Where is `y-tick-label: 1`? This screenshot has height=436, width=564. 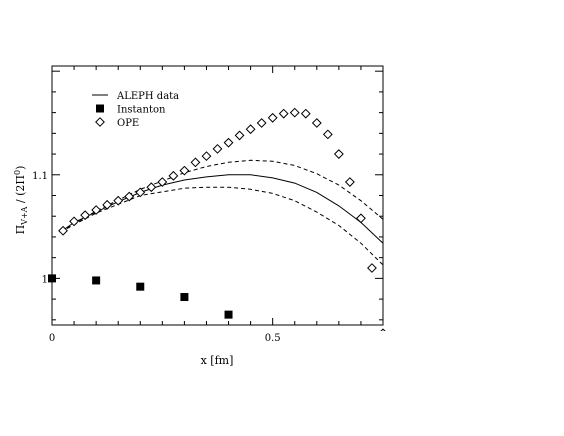 y-tick-label: 1 is located at coordinates (45, 279).